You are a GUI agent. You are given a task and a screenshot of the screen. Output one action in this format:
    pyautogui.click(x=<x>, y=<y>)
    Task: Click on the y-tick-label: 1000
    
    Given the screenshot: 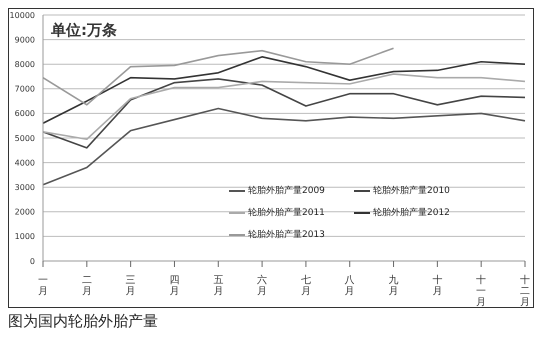 What is the action you would take?
    pyautogui.click(x=24, y=237)
    